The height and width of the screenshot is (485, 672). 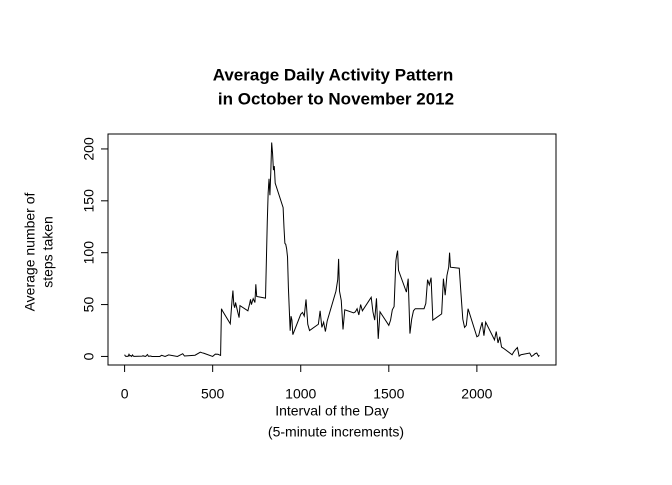 I want to click on x-tick-label: 0, so click(x=125, y=394).